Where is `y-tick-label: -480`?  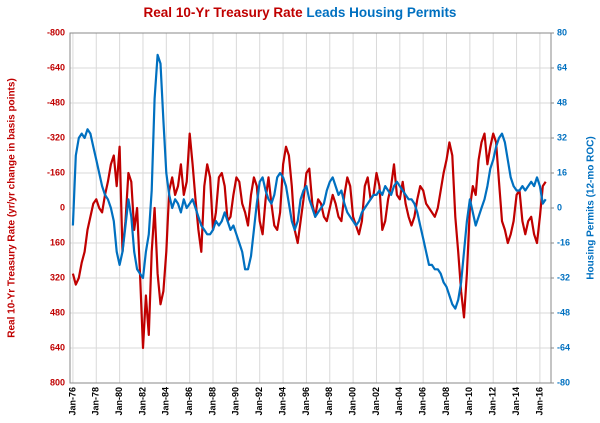
y-tick-label: -480 is located at coordinates (56, 102).